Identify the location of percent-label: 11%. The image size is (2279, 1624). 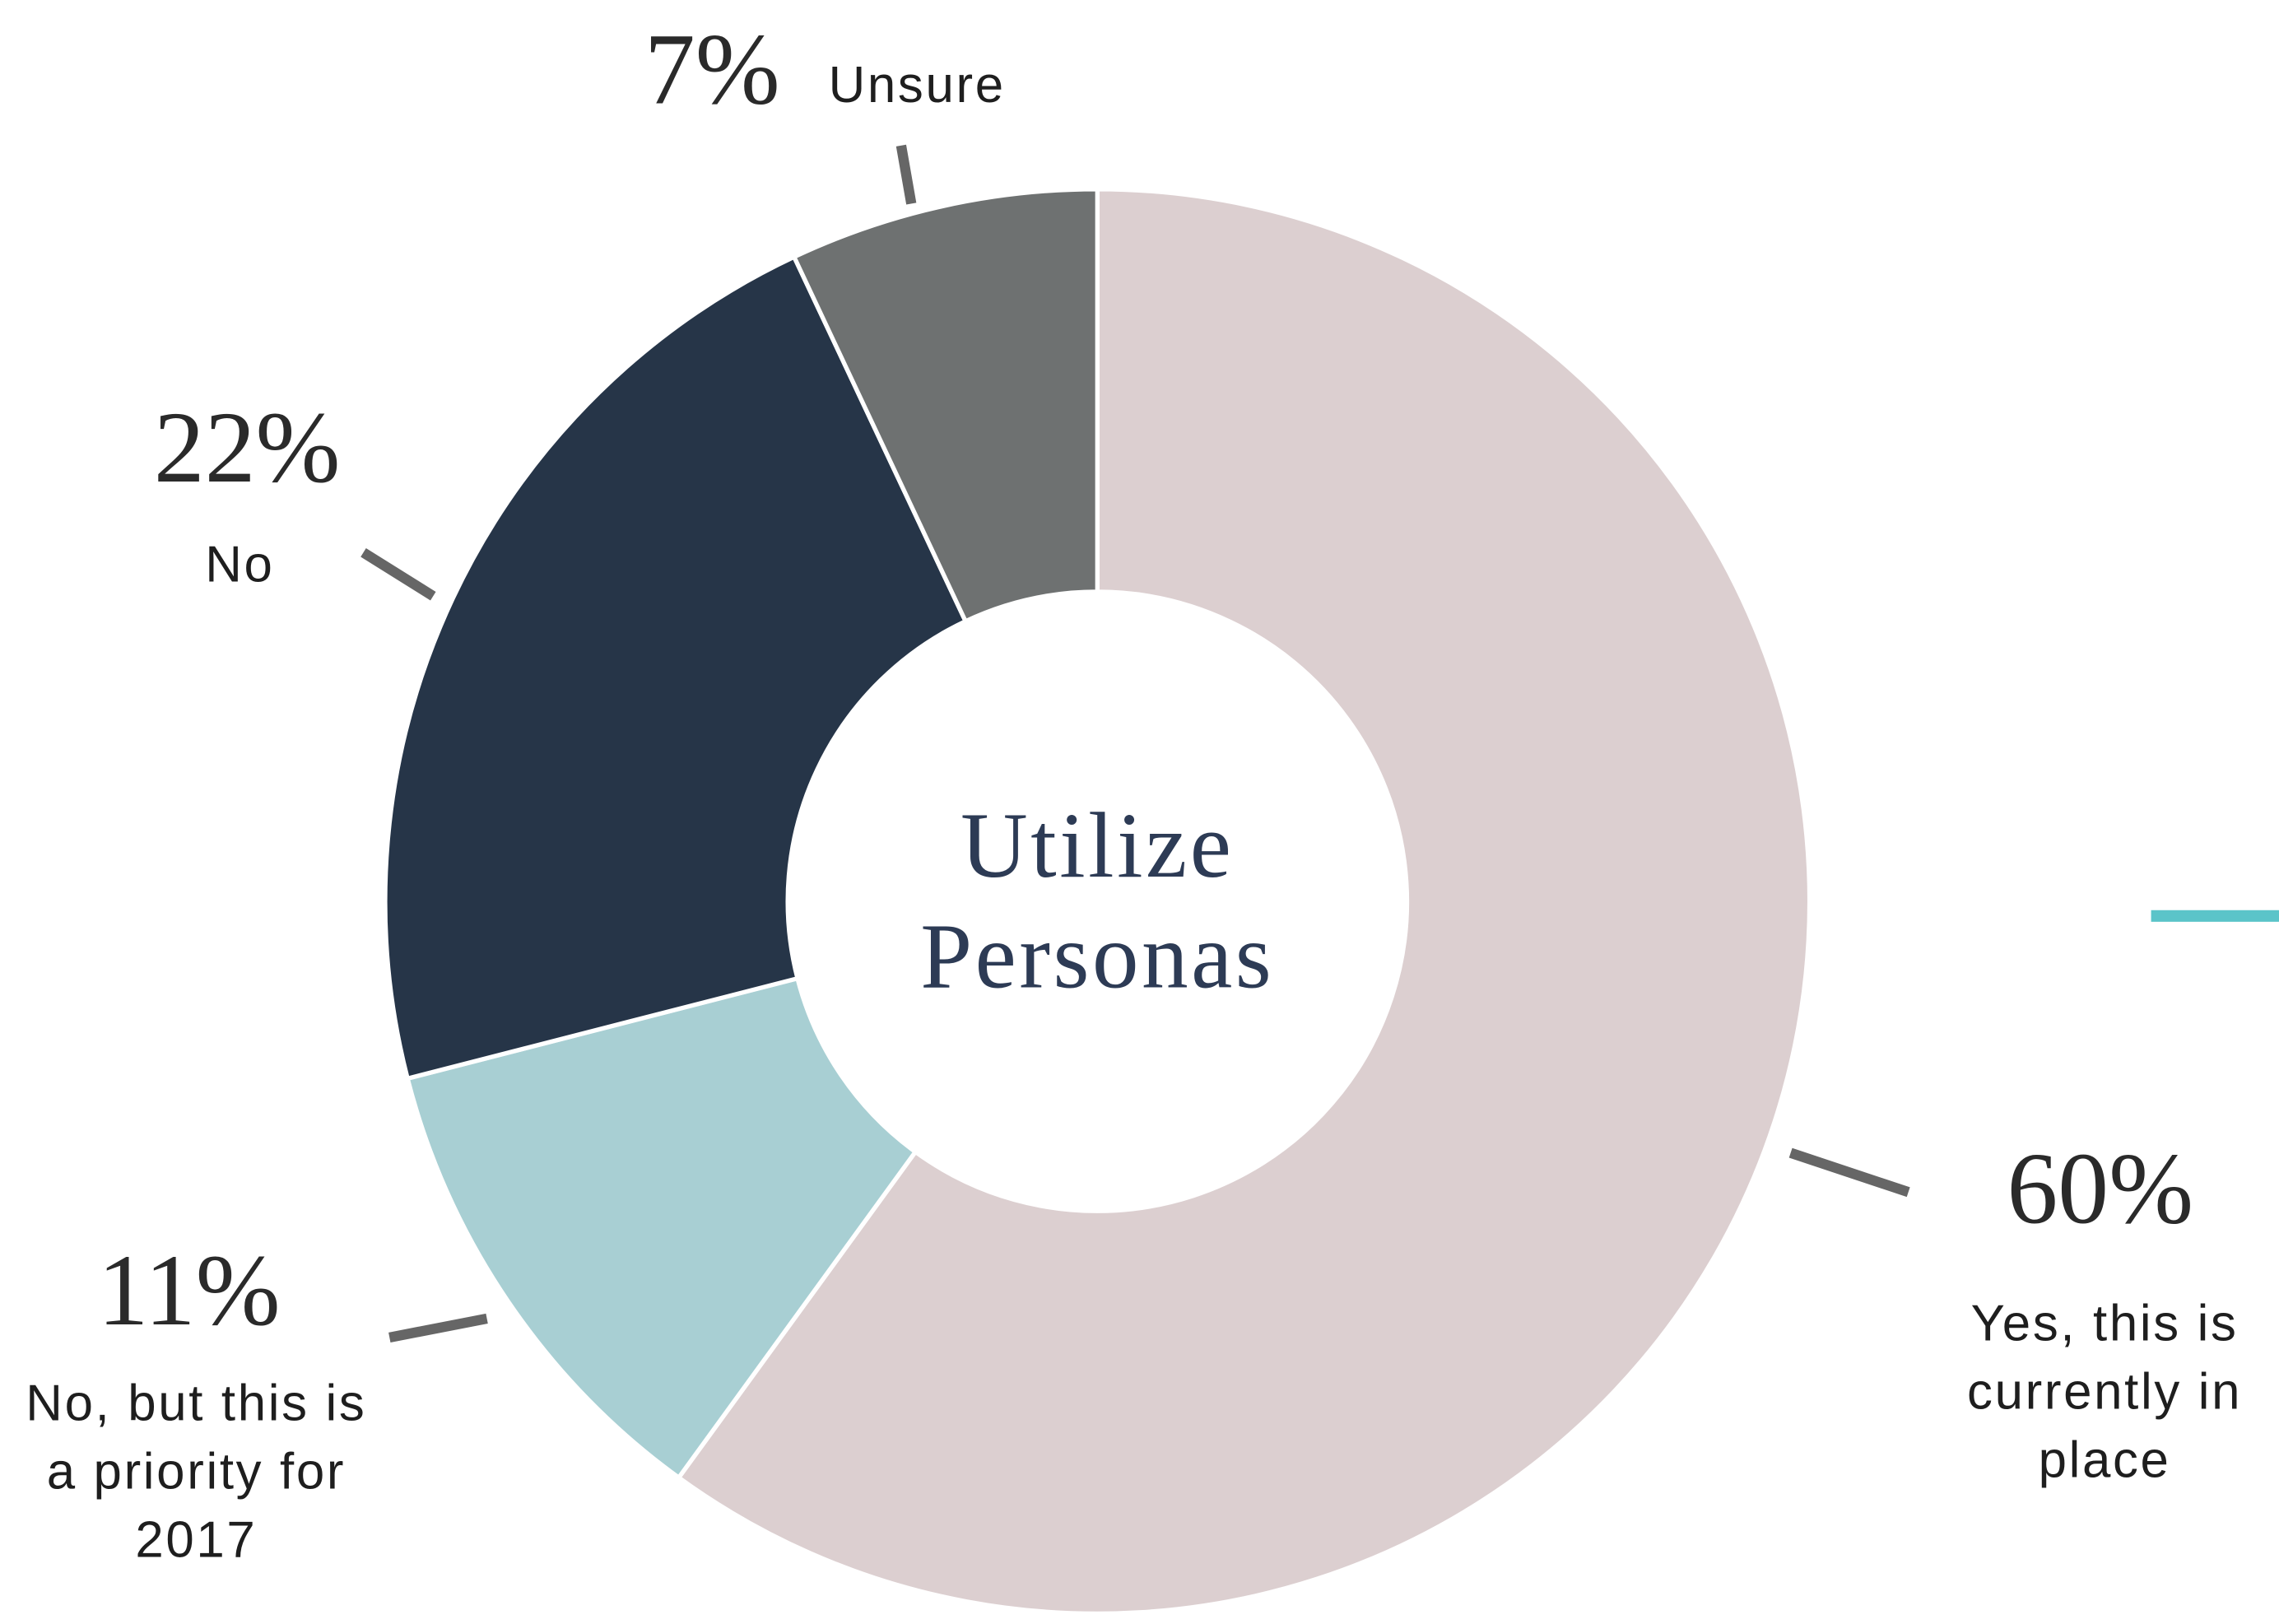
(189, 1290).